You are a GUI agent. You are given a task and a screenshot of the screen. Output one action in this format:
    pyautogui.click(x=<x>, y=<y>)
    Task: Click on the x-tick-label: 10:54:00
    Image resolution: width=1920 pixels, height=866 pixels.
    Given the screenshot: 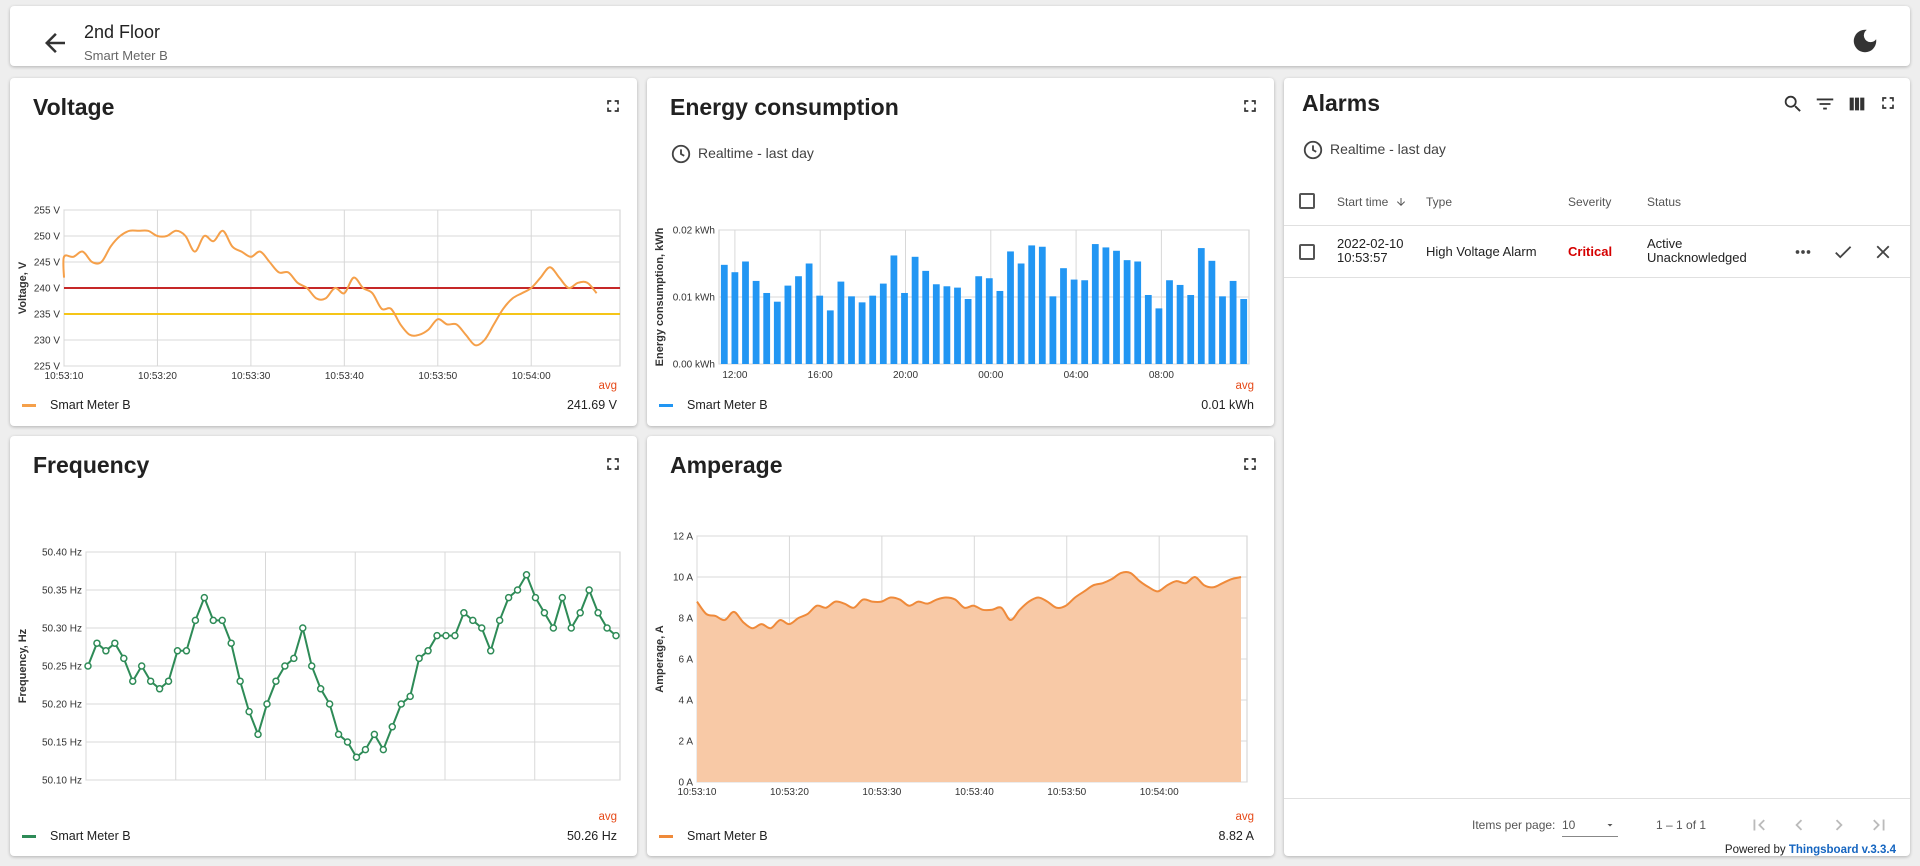 What is the action you would take?
    pyautogui.click(x=534, y=785)
    